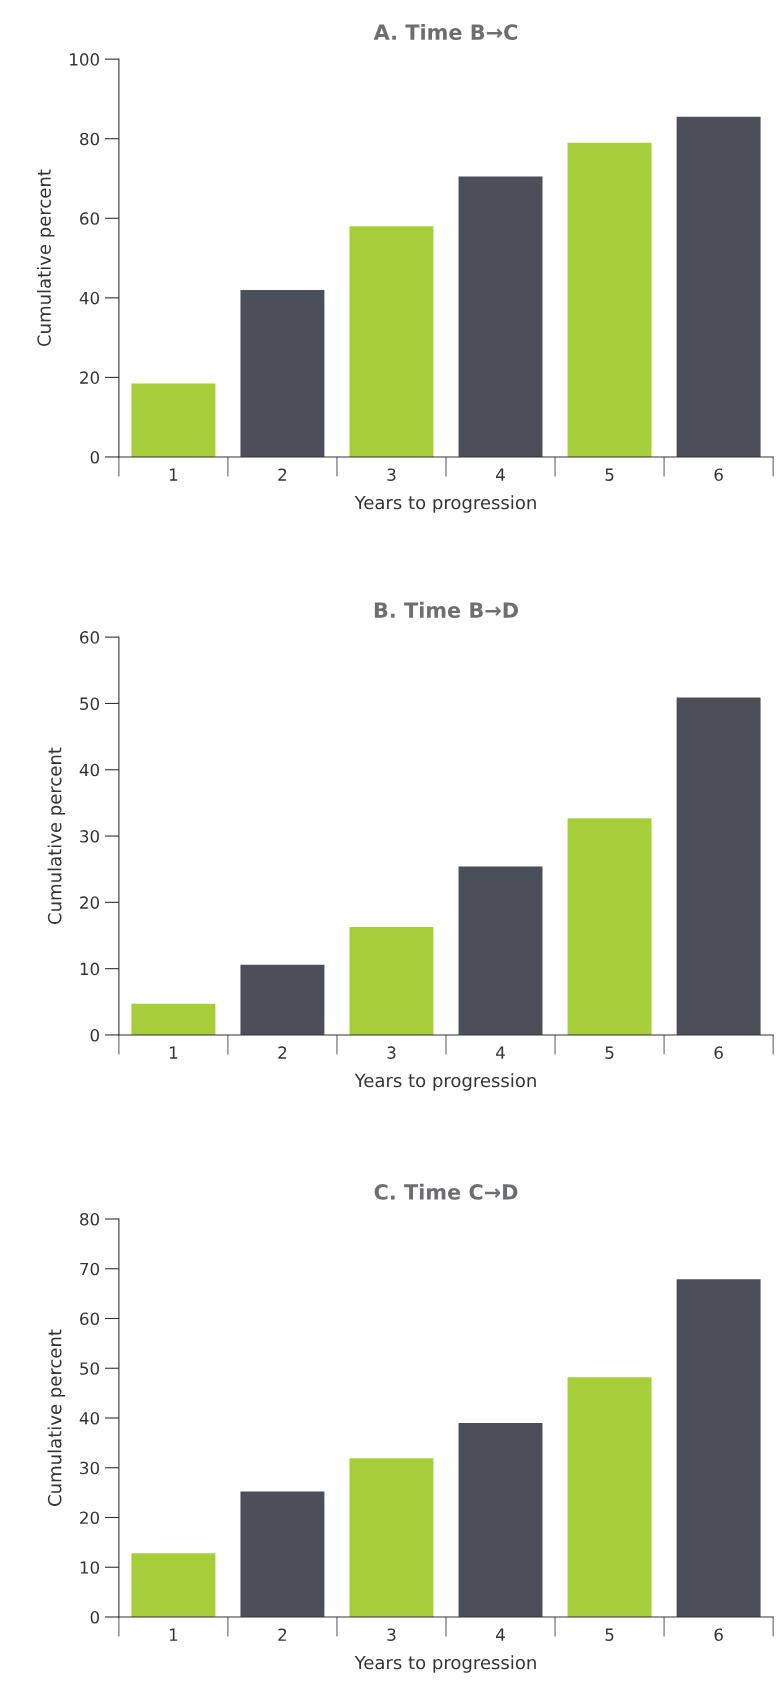  Describe the element at coordinates (90, 1269) in the screenshot. I see `y-tick-label: 70` at that location.